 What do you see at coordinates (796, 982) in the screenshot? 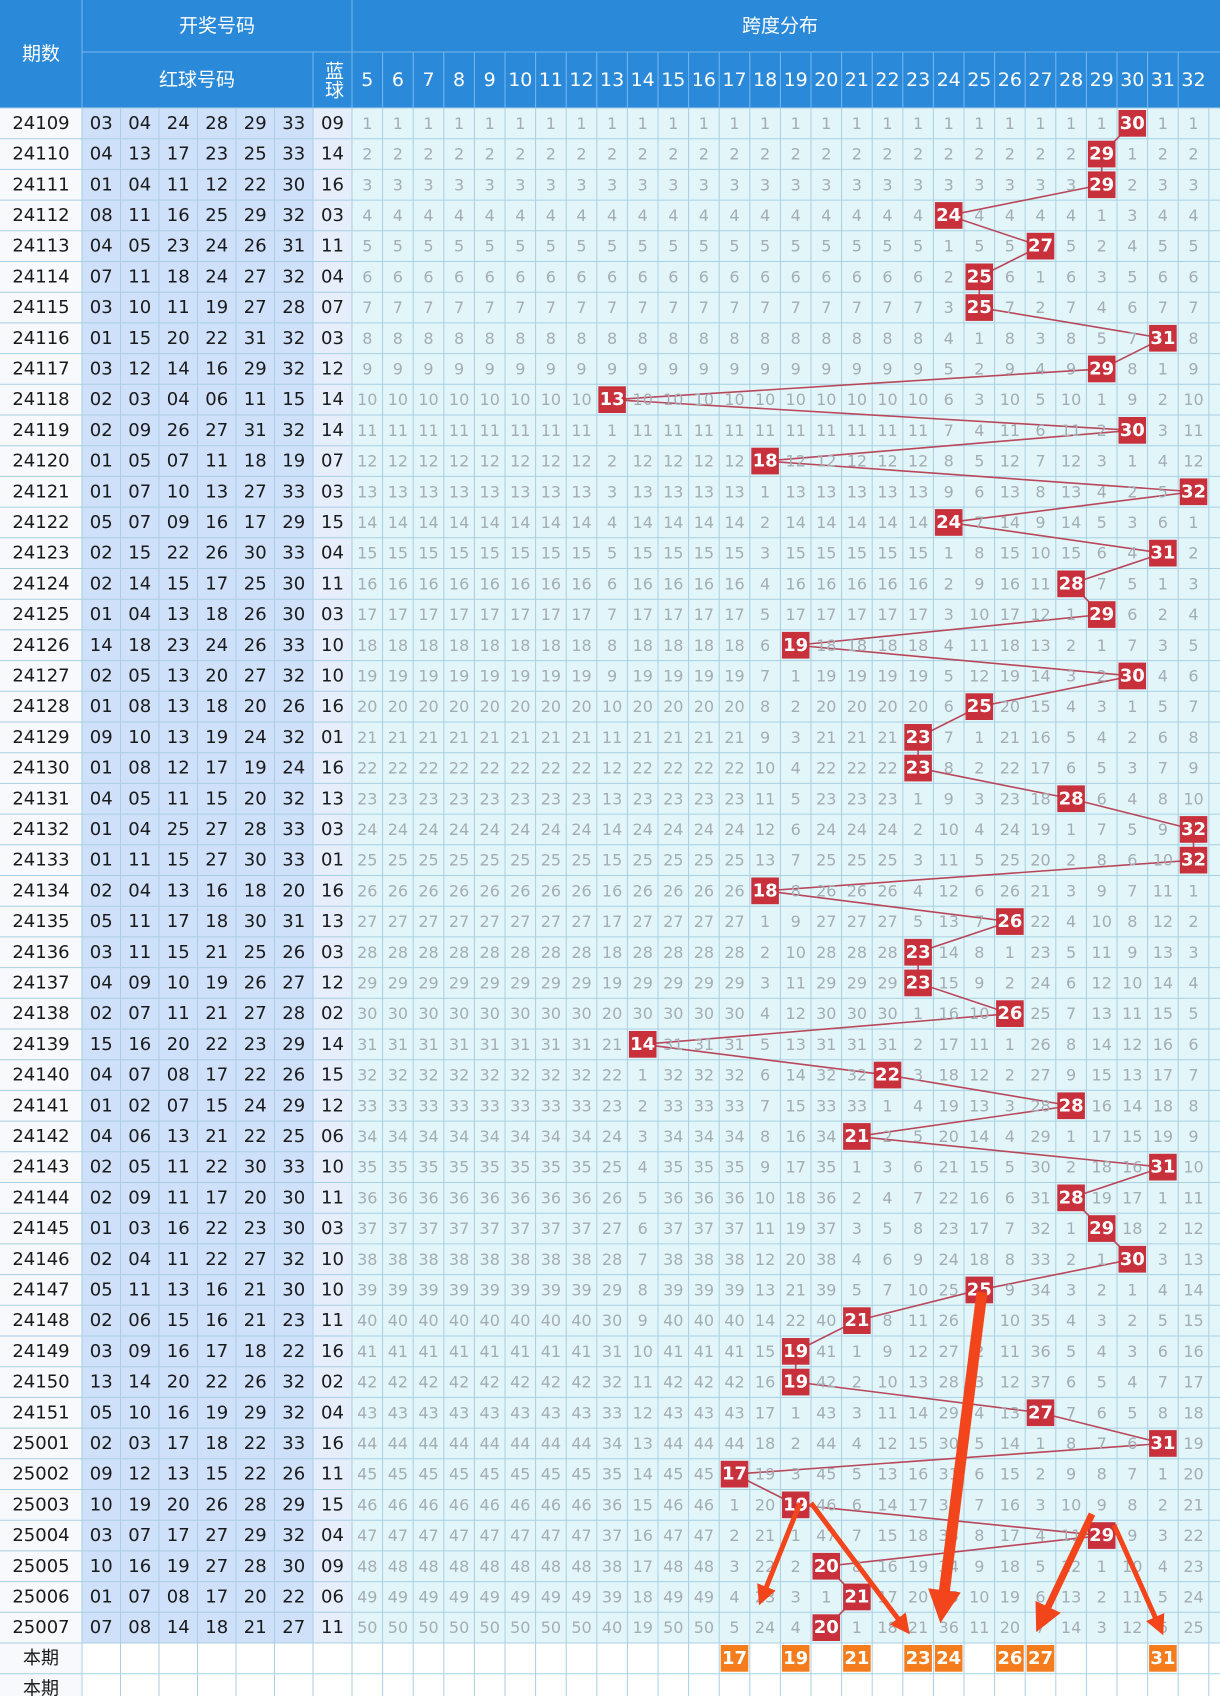
I see `omission: 11` at bounding box center [796, 982].